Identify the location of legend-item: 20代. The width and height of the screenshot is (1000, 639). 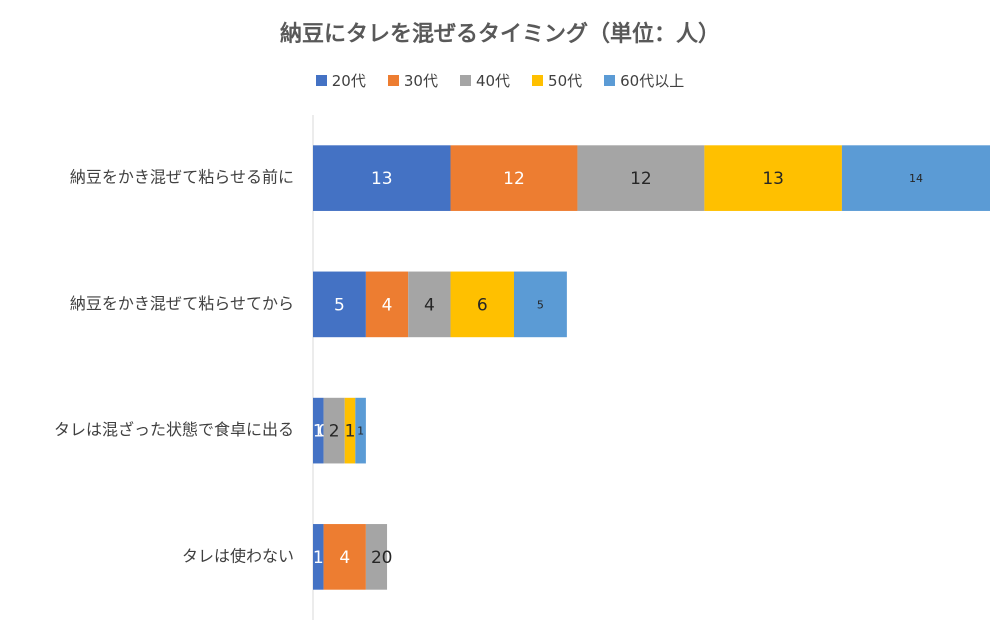
(340, 80).